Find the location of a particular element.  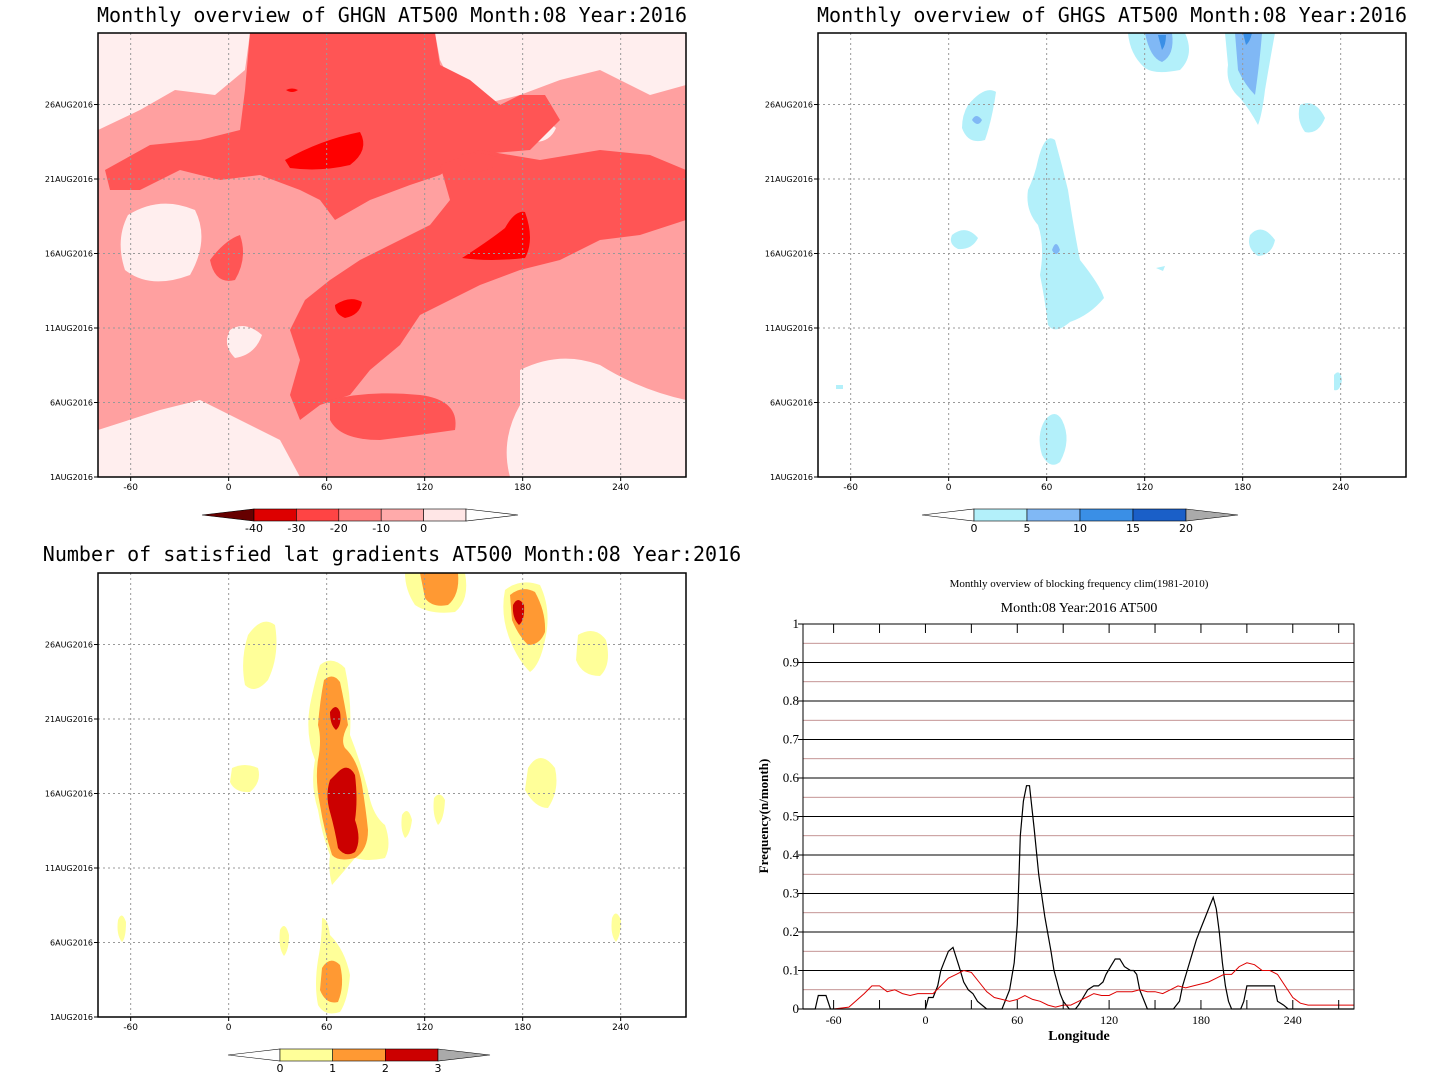

colorbar-tick-label: 3 is located at coordinates (438, 1068).